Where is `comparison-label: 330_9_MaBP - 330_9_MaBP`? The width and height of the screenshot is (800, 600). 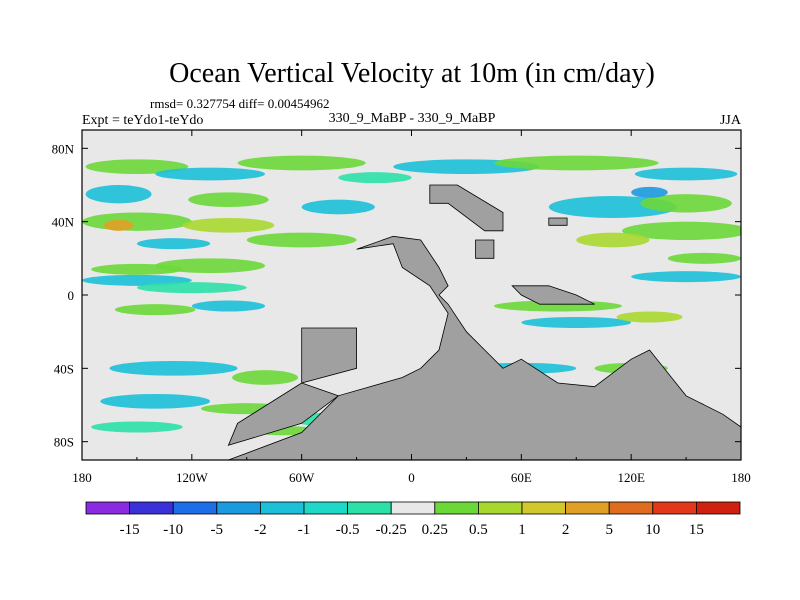 comparison-label: 330_9_MaBP - 330_9_MaBP is located at coordinates (412, 118).